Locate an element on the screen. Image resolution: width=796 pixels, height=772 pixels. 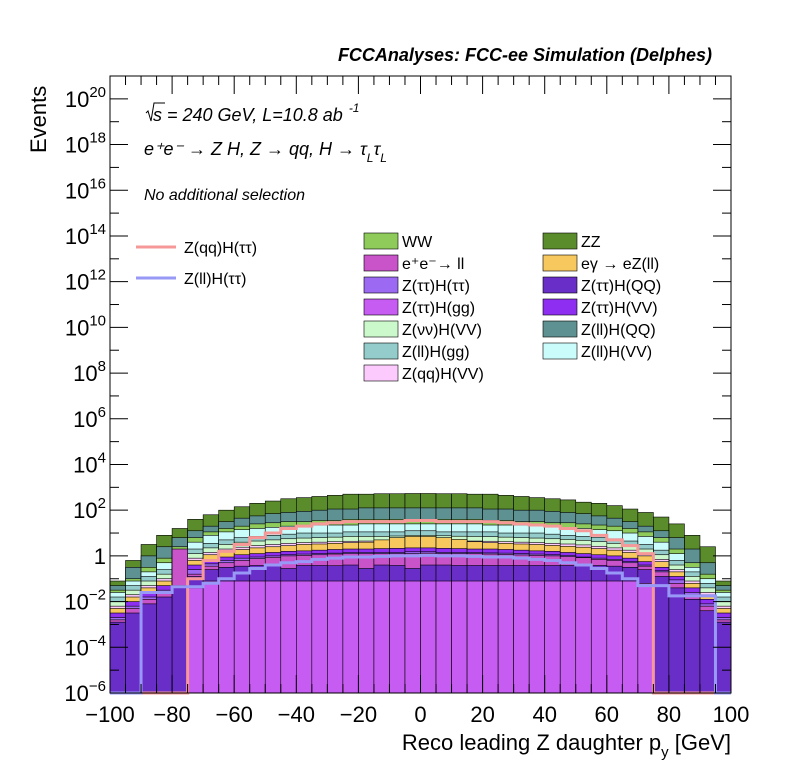
legend-fill-entry: Z(ττ)H(QQ) is located at coordinates (601, 285).